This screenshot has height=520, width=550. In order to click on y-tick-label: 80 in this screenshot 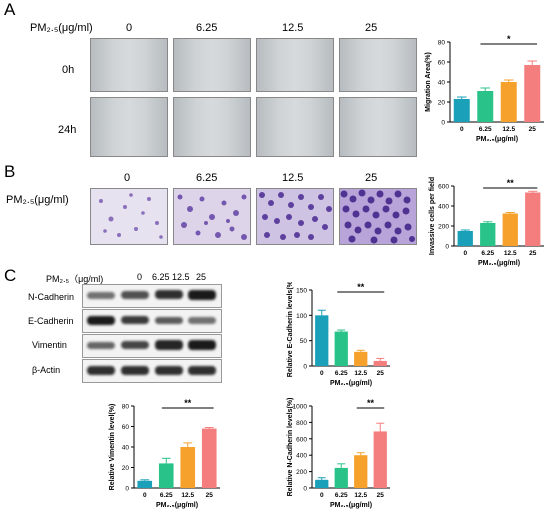, I will do `click(126, 407)`.